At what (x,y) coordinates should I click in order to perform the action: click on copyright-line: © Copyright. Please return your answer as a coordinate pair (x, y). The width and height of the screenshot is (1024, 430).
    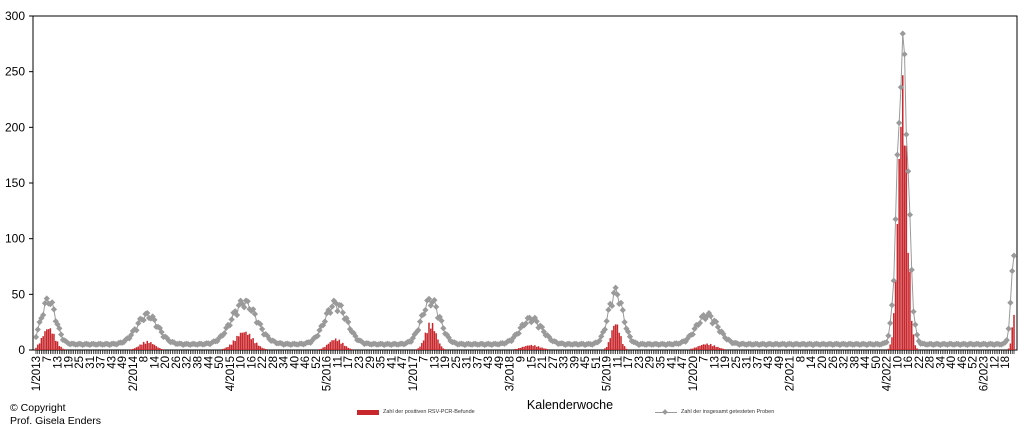
    Looking at the image, I should click on (38, 408).